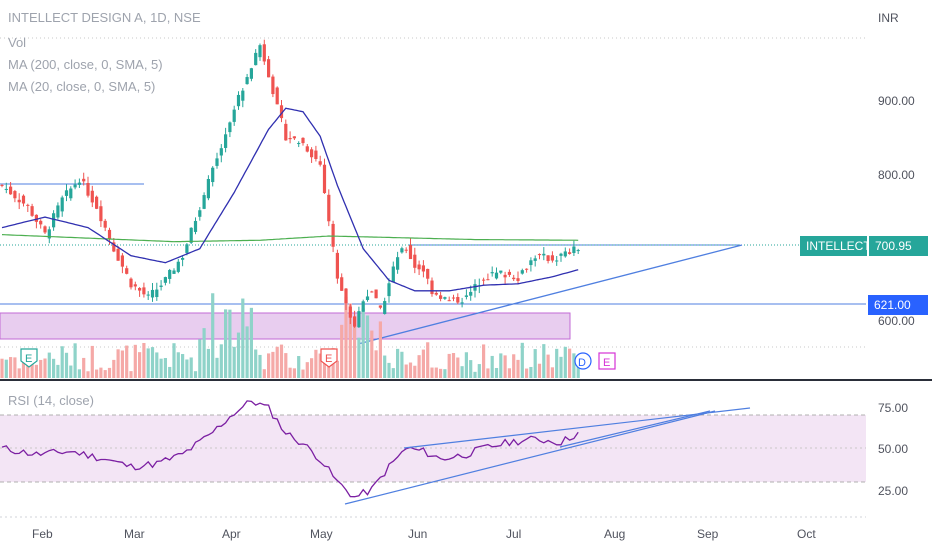 Image resolution: width=932 pixels, height=550 pixels. I want to click on dividend-marker-label: D, so click(582, 363).